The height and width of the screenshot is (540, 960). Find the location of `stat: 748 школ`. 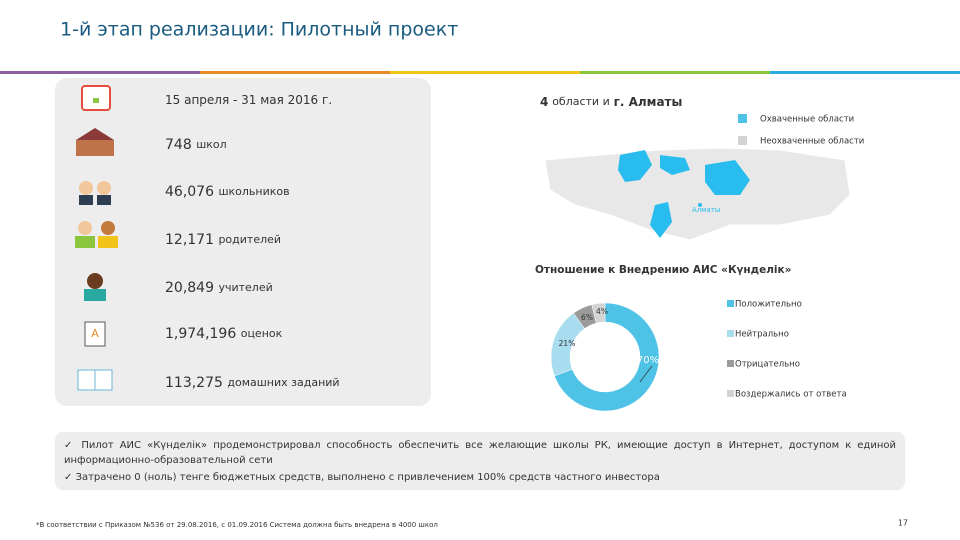

stat: 748 школ is located at coordinates (196, 145).